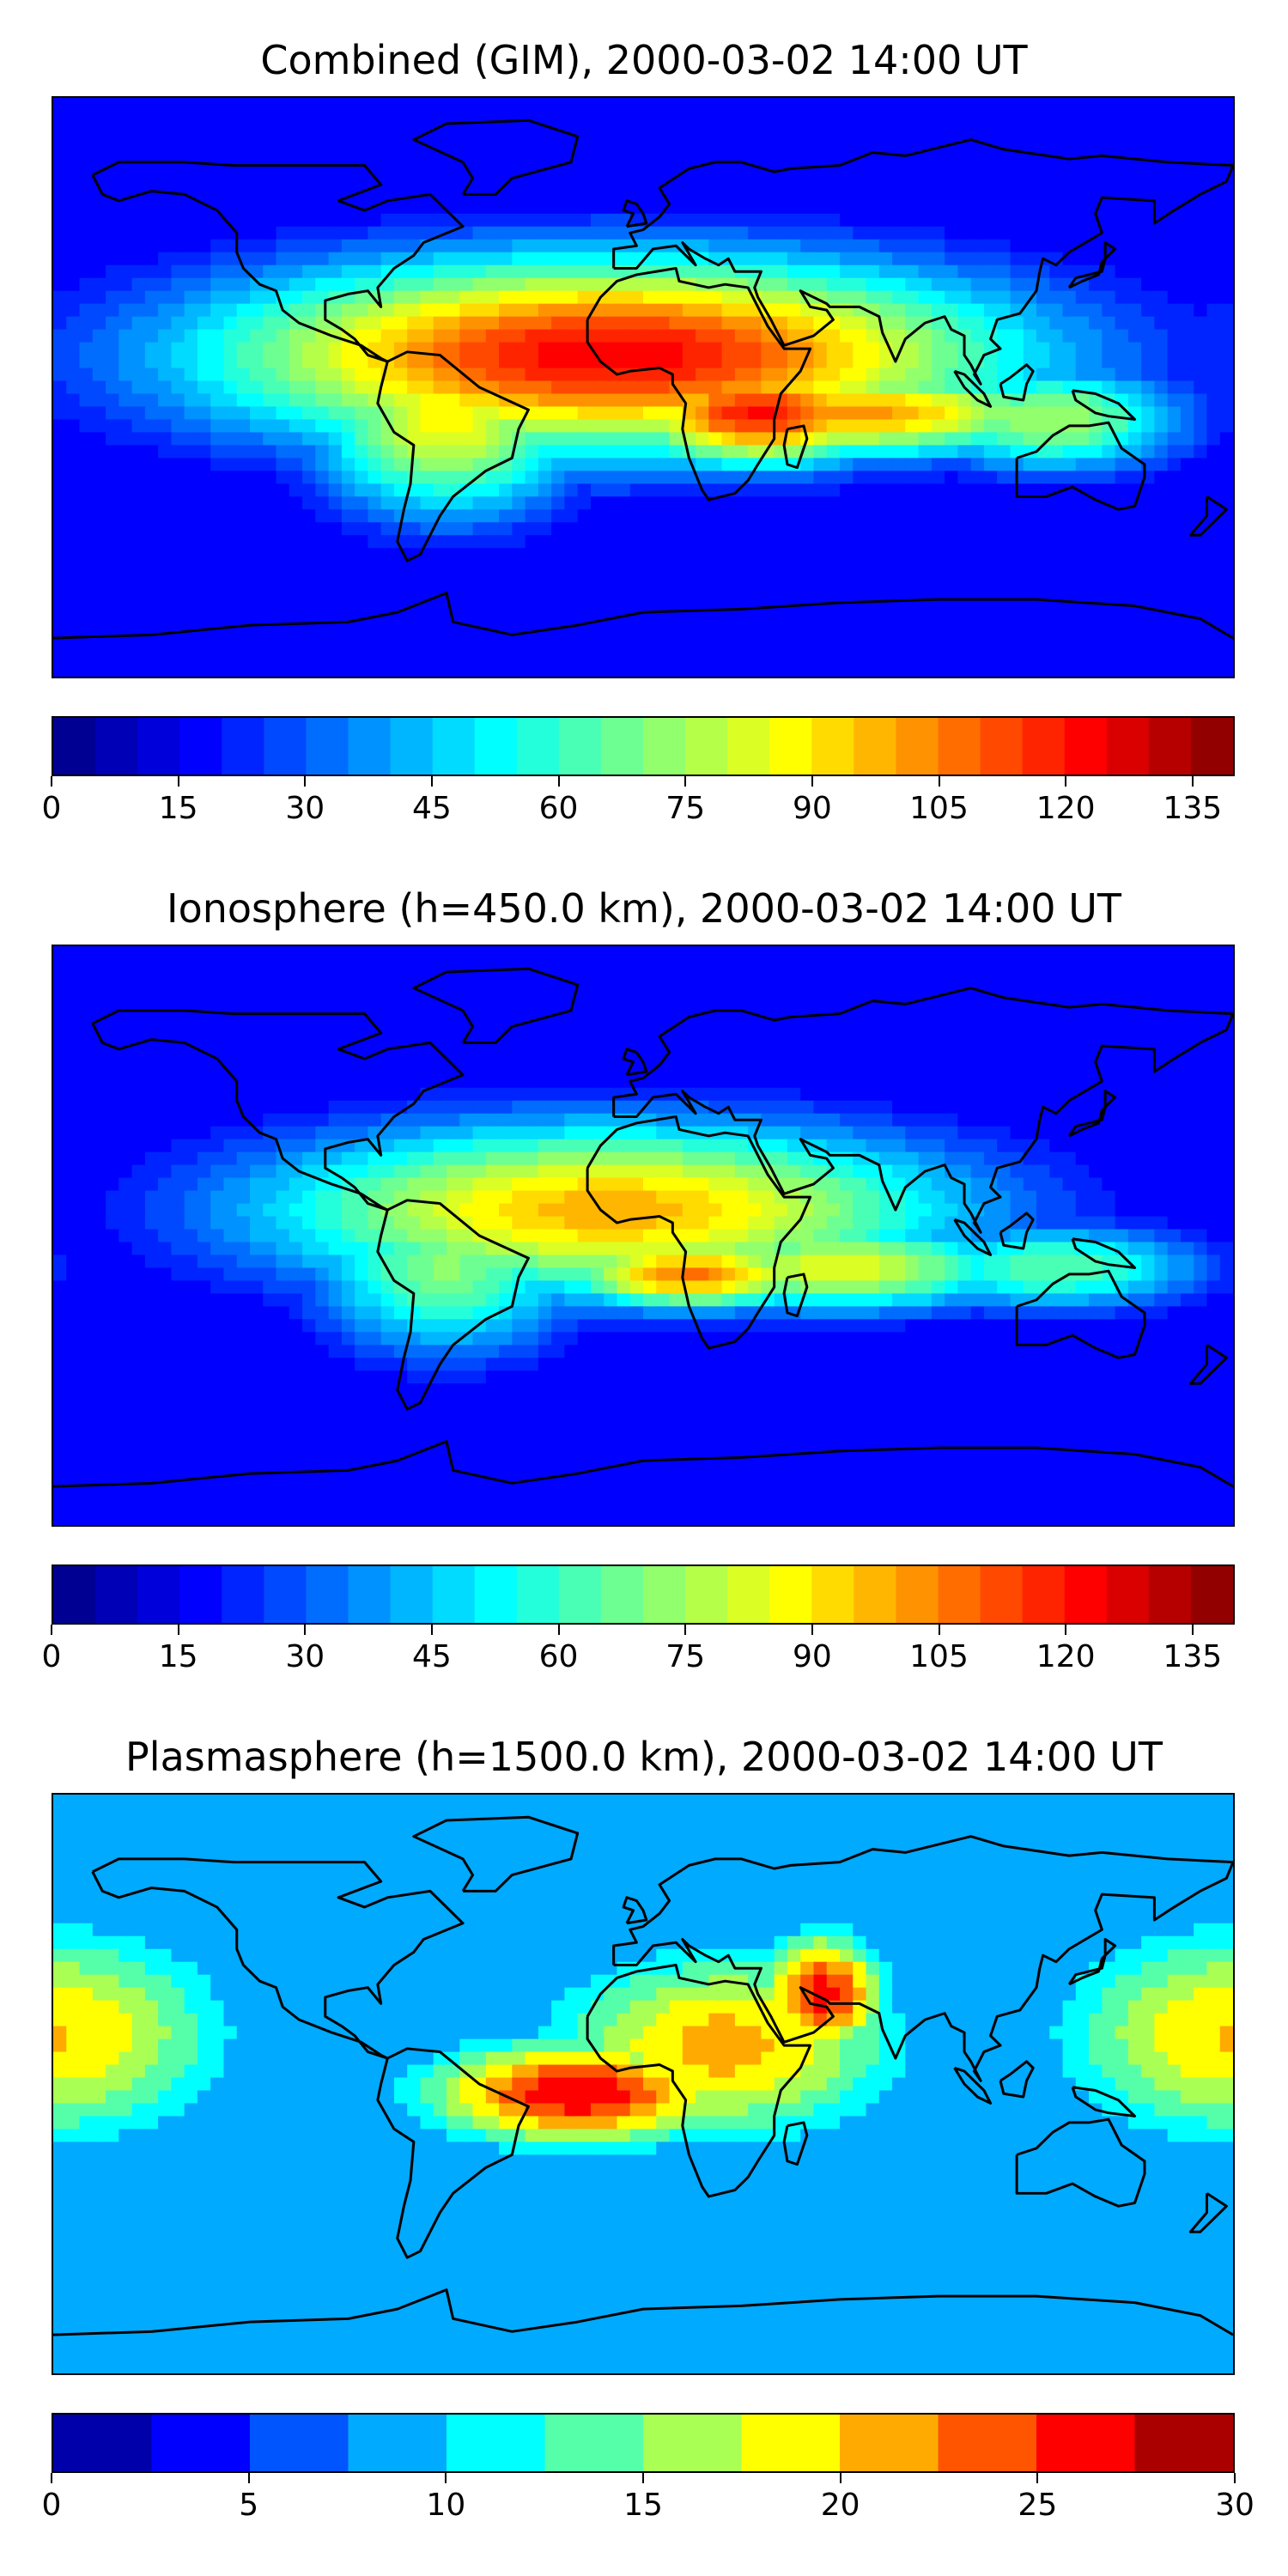  I want to click on colorbar-level-swatch, so click(496, 746).